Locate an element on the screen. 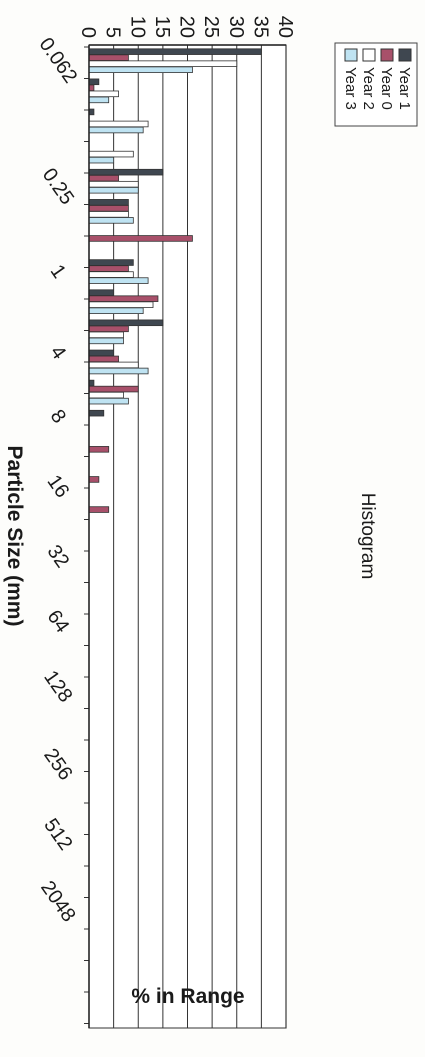 This screenshot has width=425, height=1057. x-tick-label: 16 is located at coordinates (58, 486).